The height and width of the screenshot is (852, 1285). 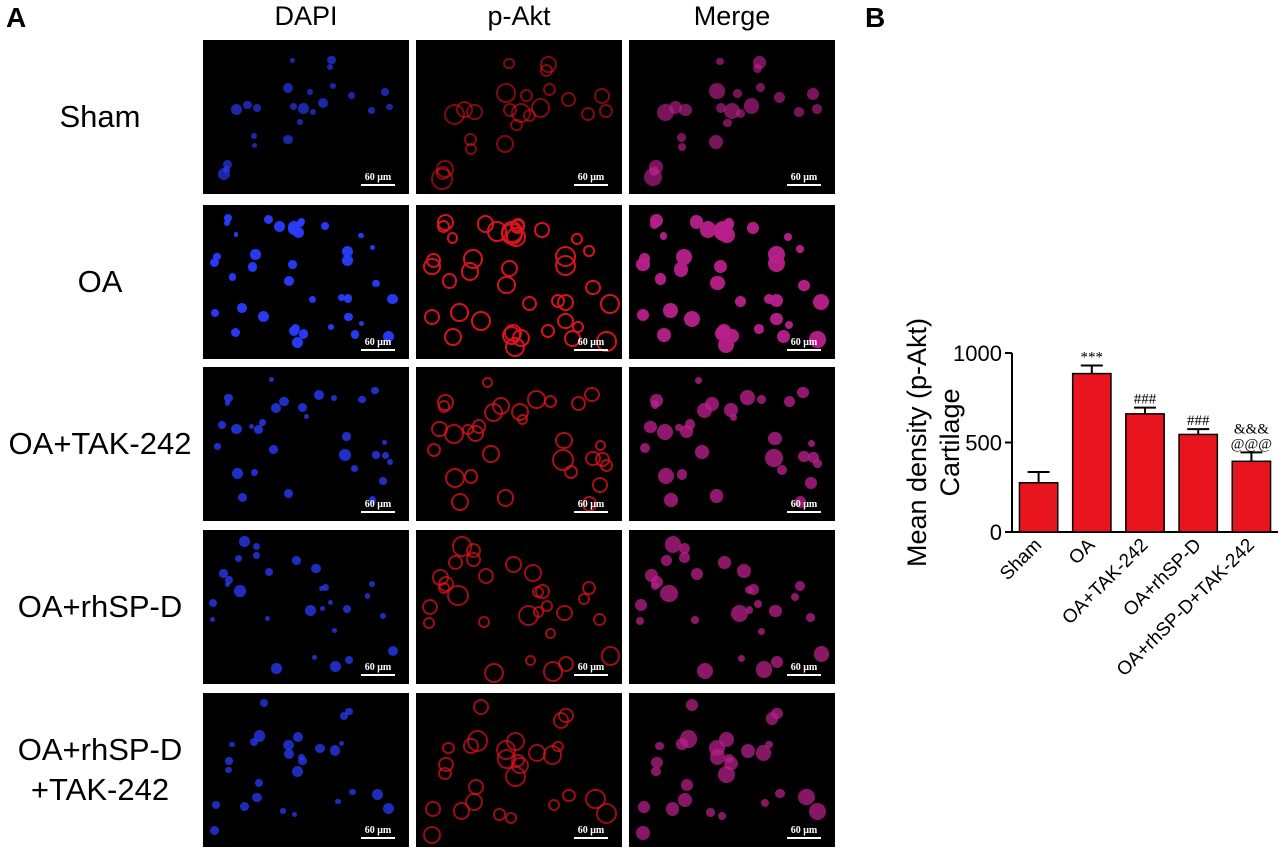 What do you see at coordinates (378, 512) in the screenshot?
I see `scale-bar-line` at bounding box center [378, 512].